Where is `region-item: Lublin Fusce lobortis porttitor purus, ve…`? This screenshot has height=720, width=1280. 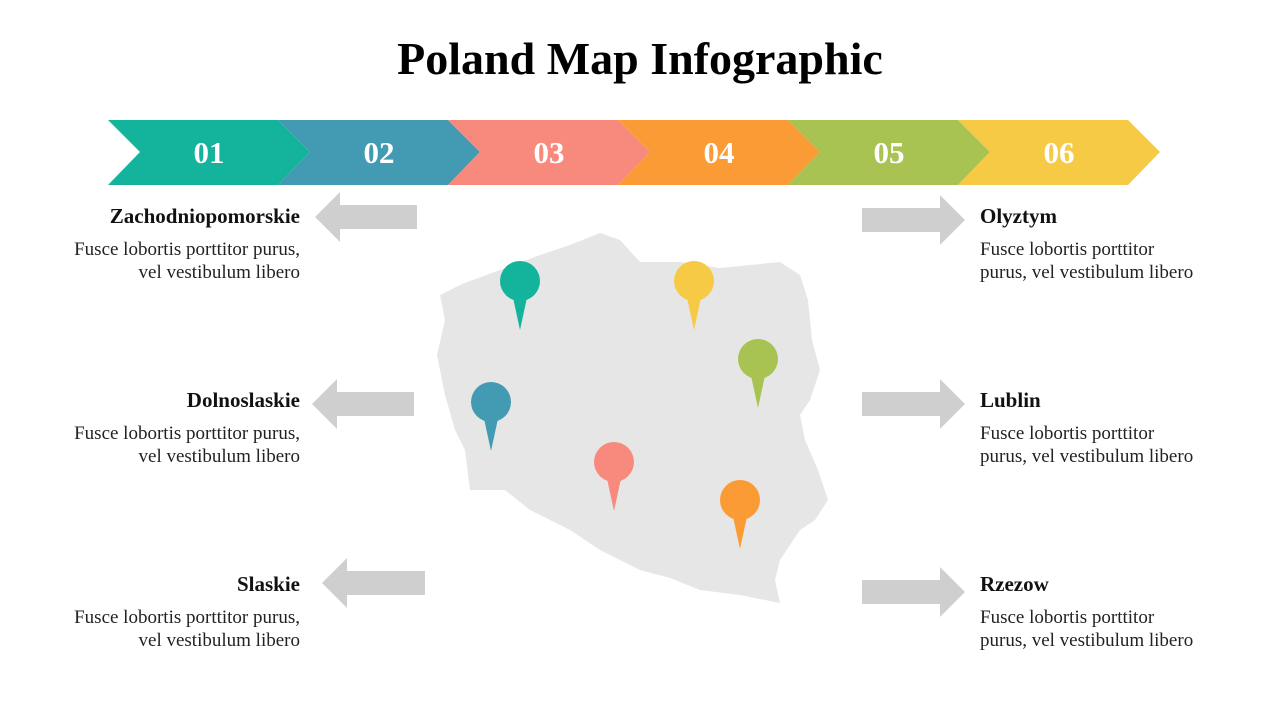 region-item: Lublin Fusce lobortis porttitor purus, ve… is located at coordinates (1087, 428).